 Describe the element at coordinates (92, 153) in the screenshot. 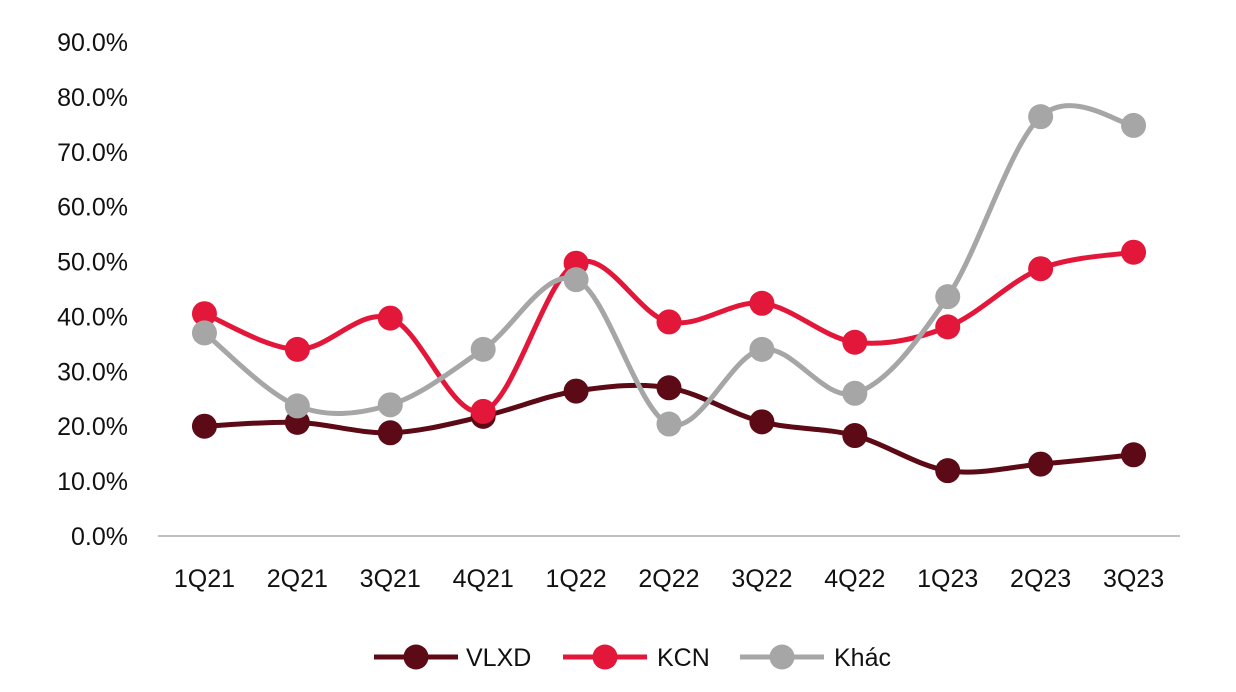

I see `y-tick-label: 70.0%` at that location.